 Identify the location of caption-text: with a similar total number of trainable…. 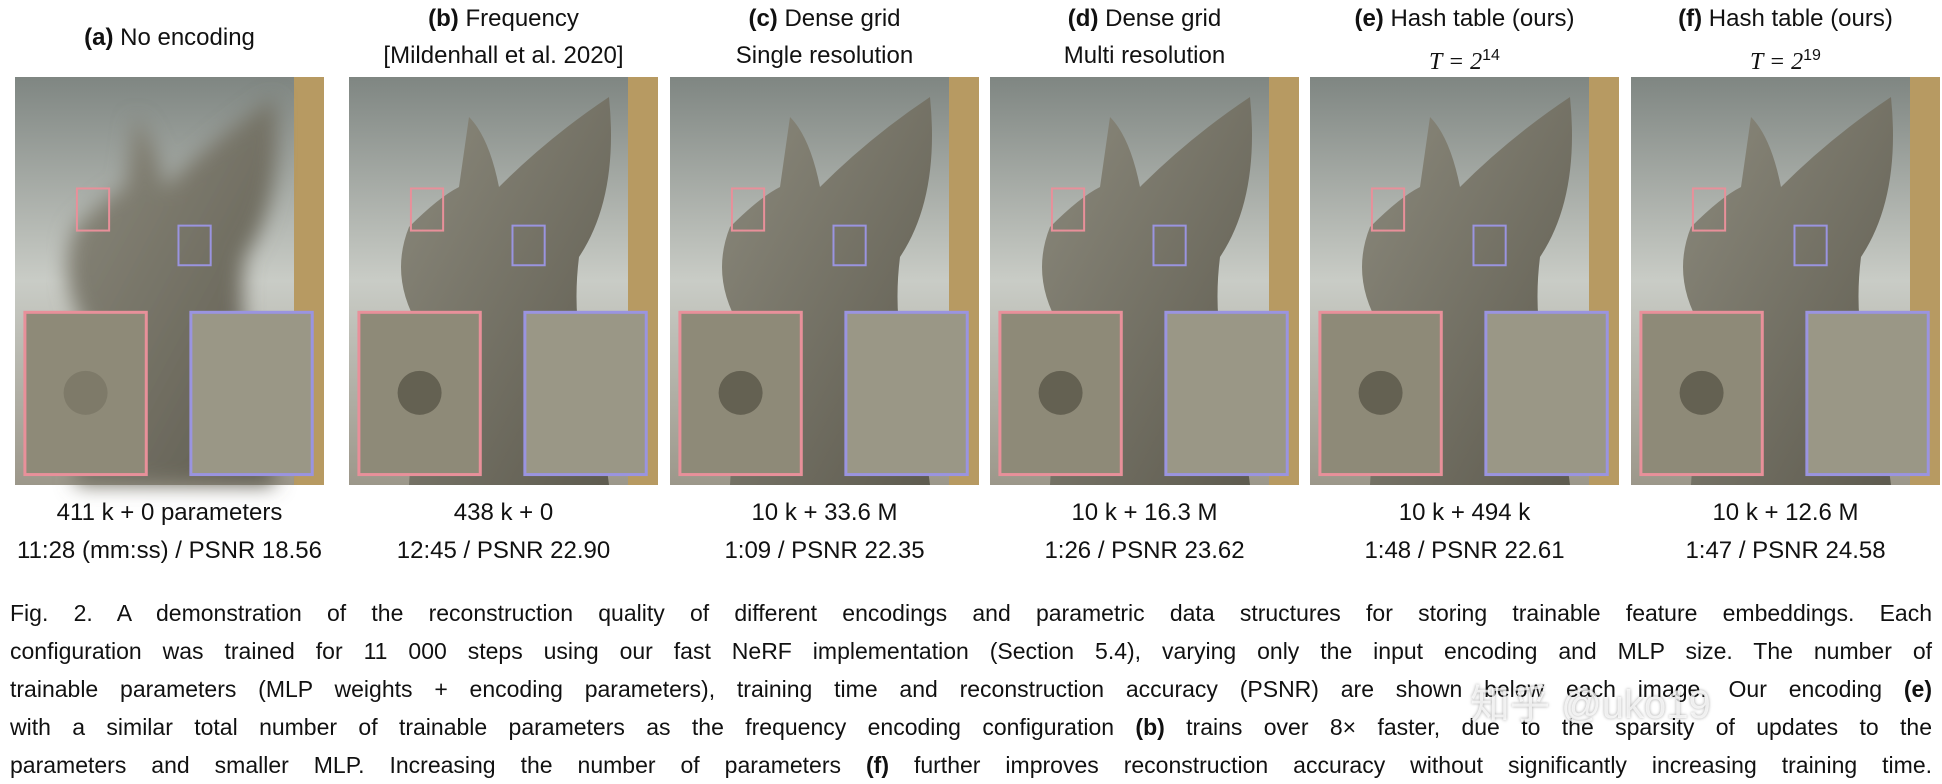
(572, 727).